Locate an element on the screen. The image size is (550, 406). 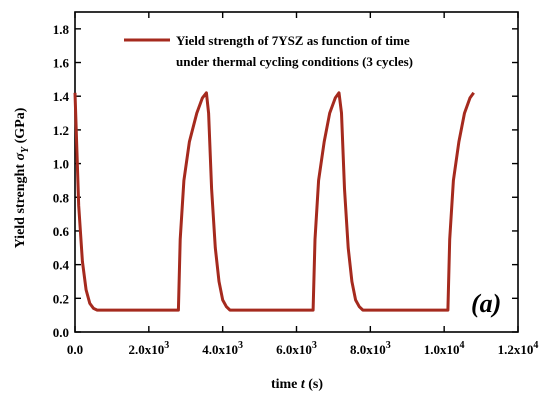
panel-label: (a) is located at coordinates (486, 303).